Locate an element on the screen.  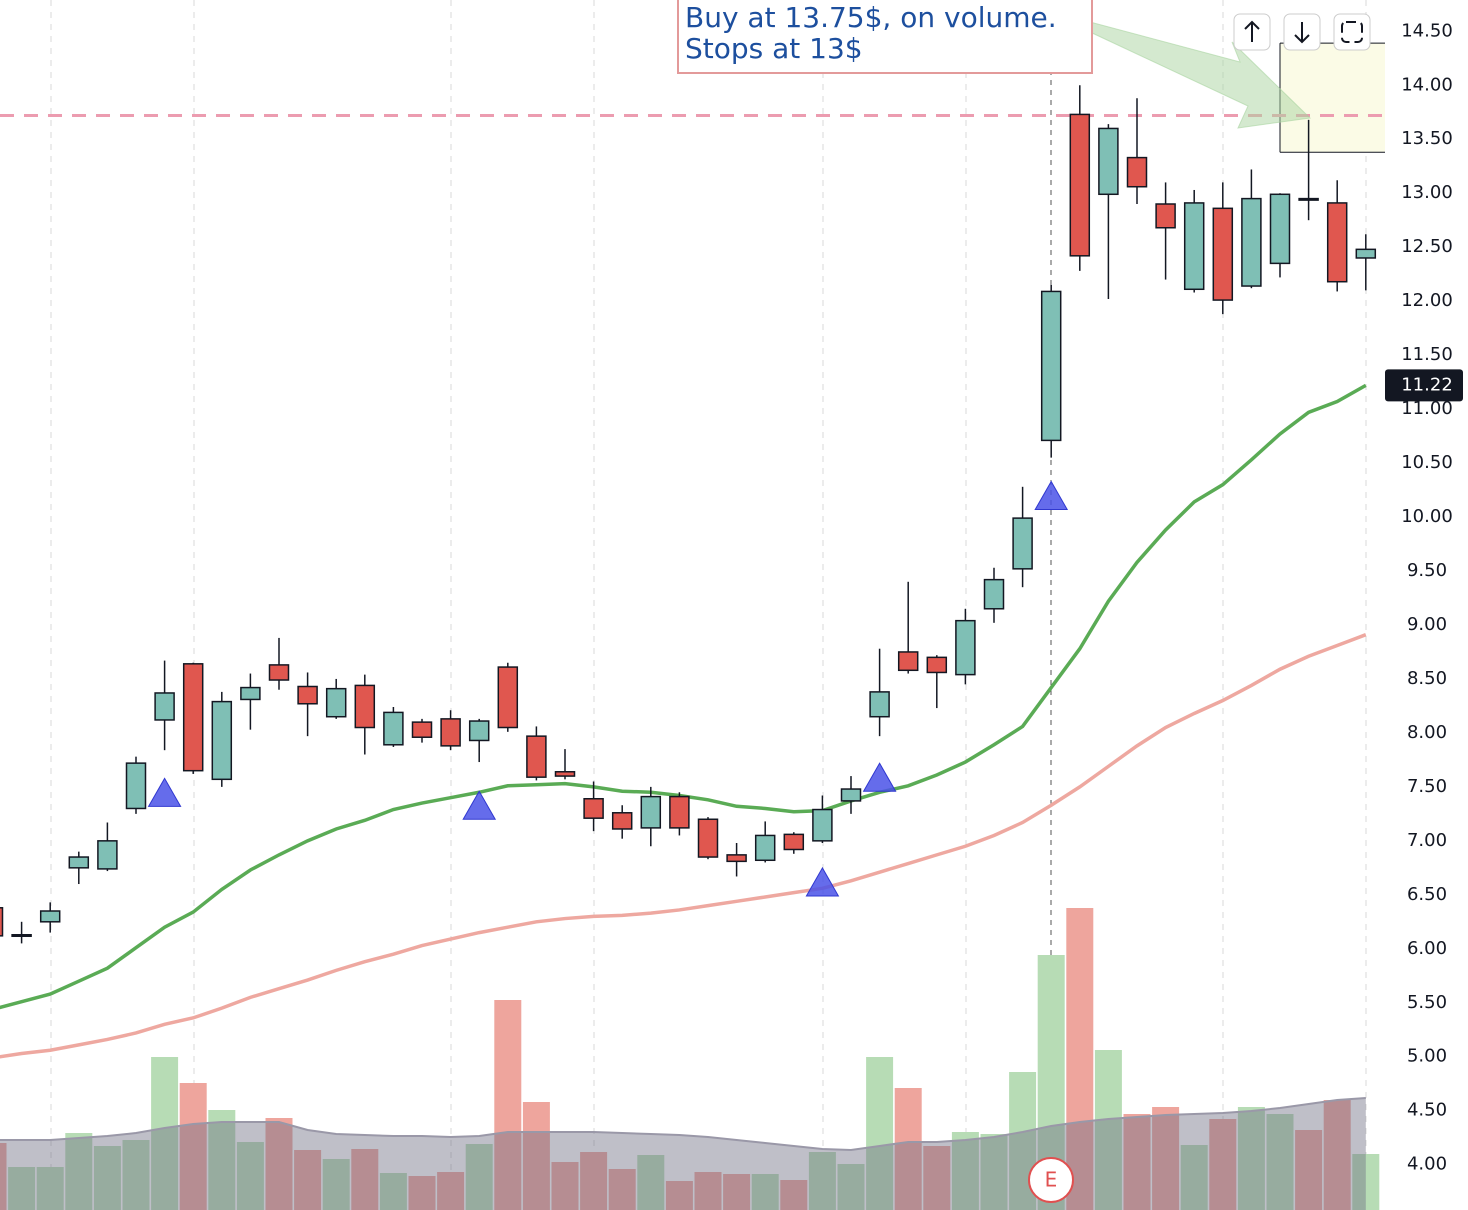
down-icon is located at coordinates (1302, 33).